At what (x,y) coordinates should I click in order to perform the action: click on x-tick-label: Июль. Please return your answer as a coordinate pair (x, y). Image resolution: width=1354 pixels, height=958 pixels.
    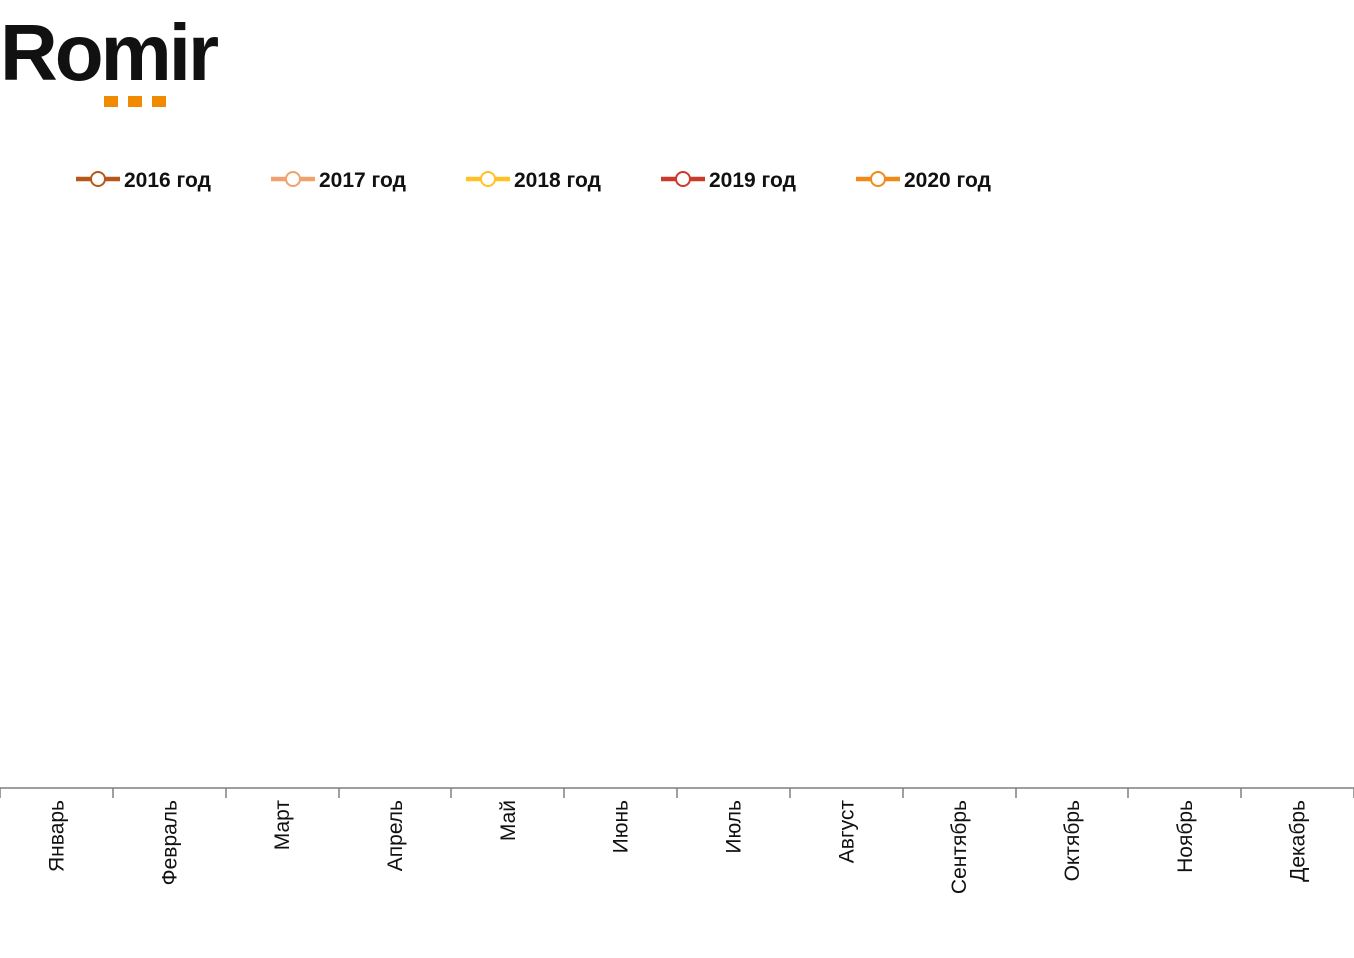
    Looking at the image, I should click on (733, 827).